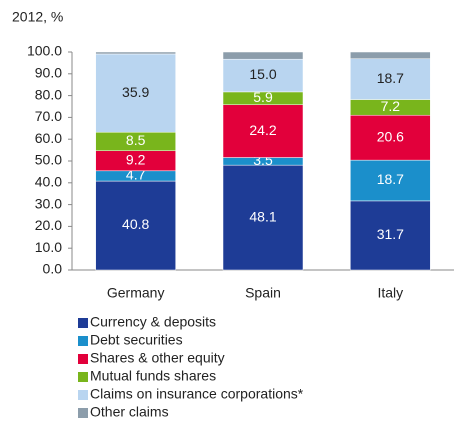 This screenshot has width=454, height=432. Describe the element at coordinates (48, 182) in the screenshot. I see `y-tick-label: 40.0` at that location.